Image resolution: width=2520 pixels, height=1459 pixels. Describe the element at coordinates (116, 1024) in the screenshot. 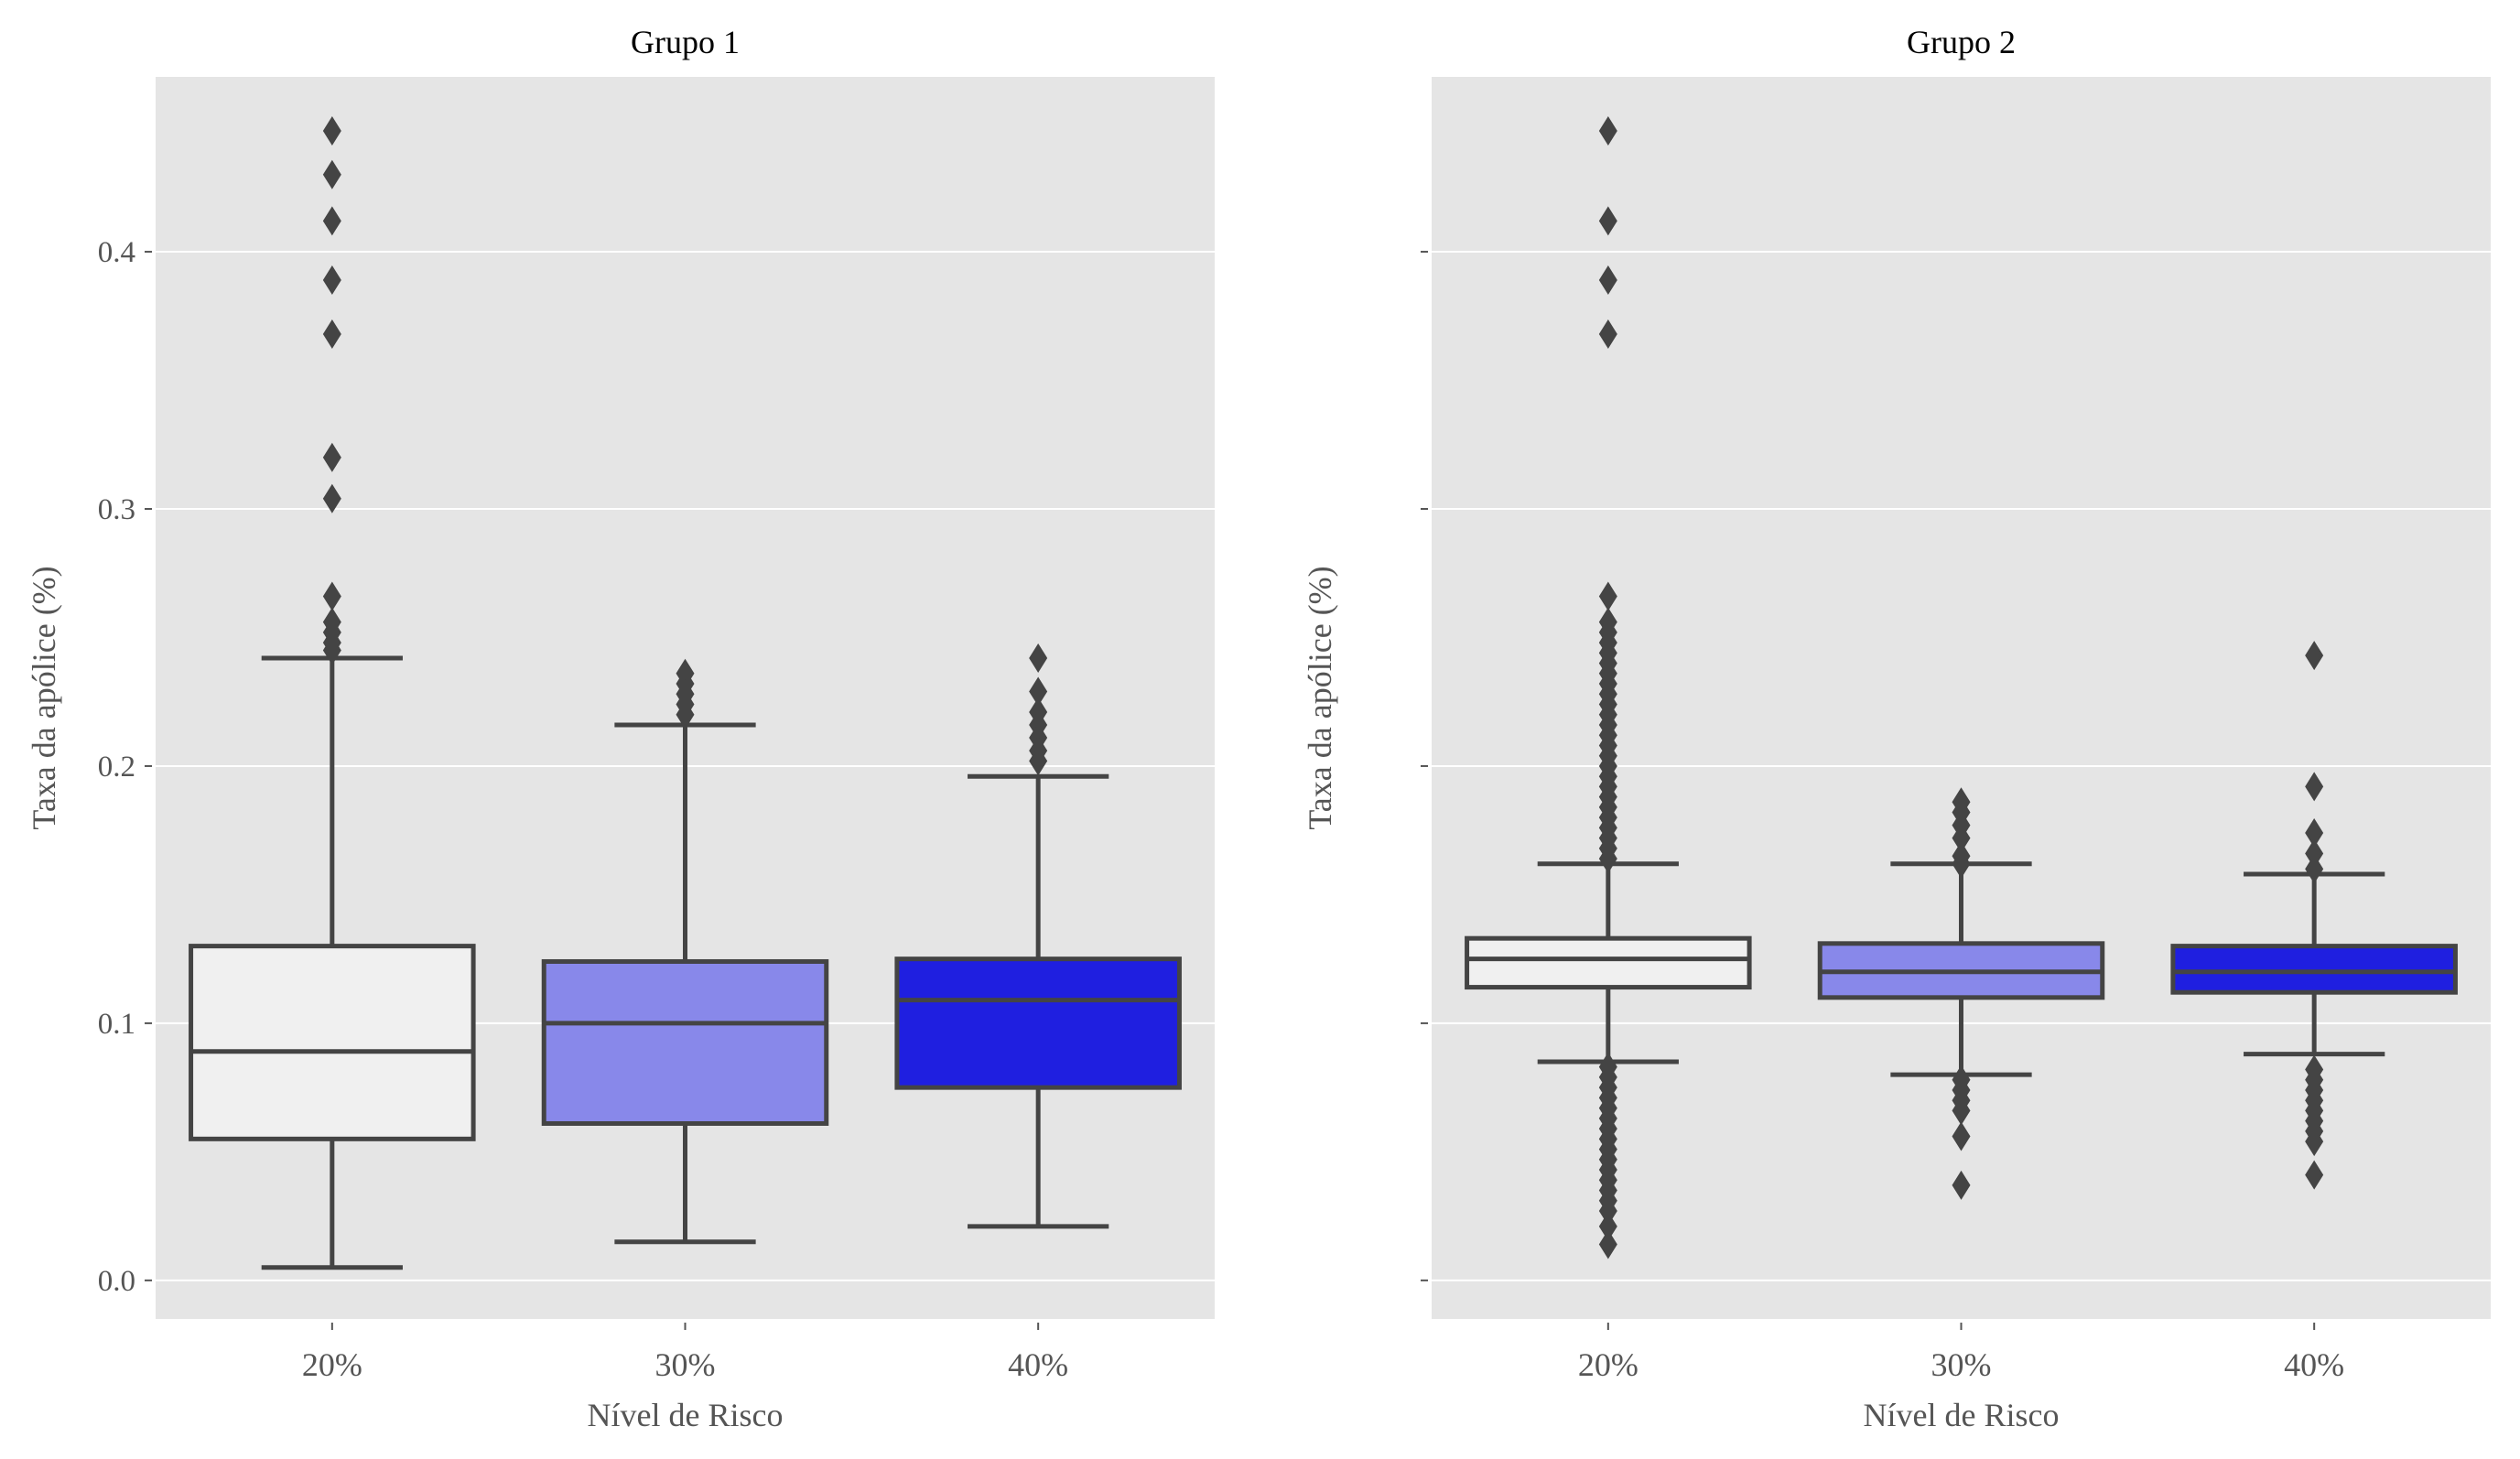

I see `y-tick-label: 0.1` at that location.